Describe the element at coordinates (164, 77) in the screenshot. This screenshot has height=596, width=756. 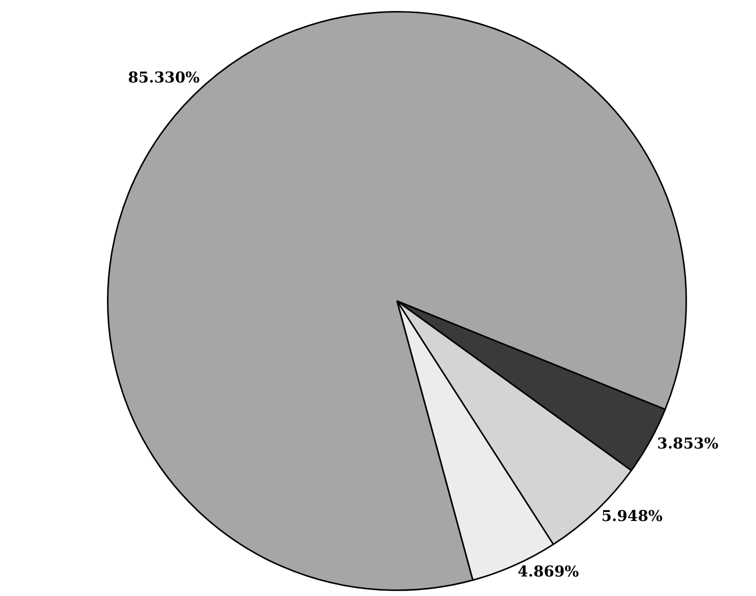
I see `data-label: 85.330%` at that location.